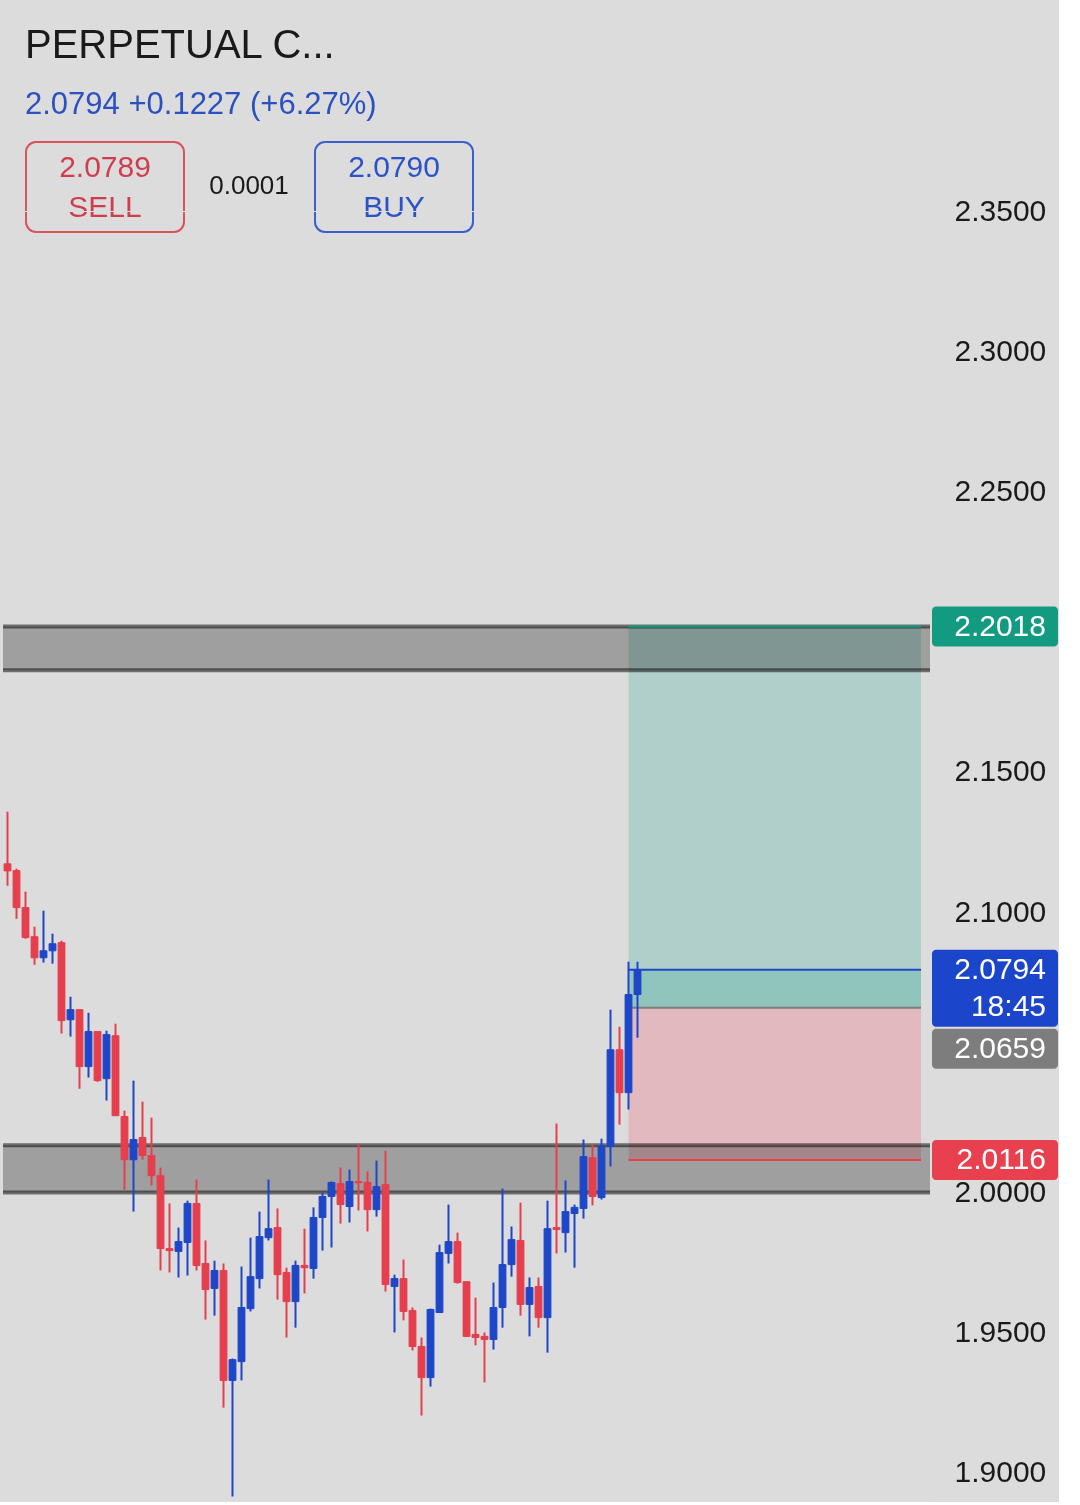  What do you see at coordinates (1000, 1332) in the screenshot?
I see `y-tick-label: 1.9500` at bounding box center [1000, 1332].